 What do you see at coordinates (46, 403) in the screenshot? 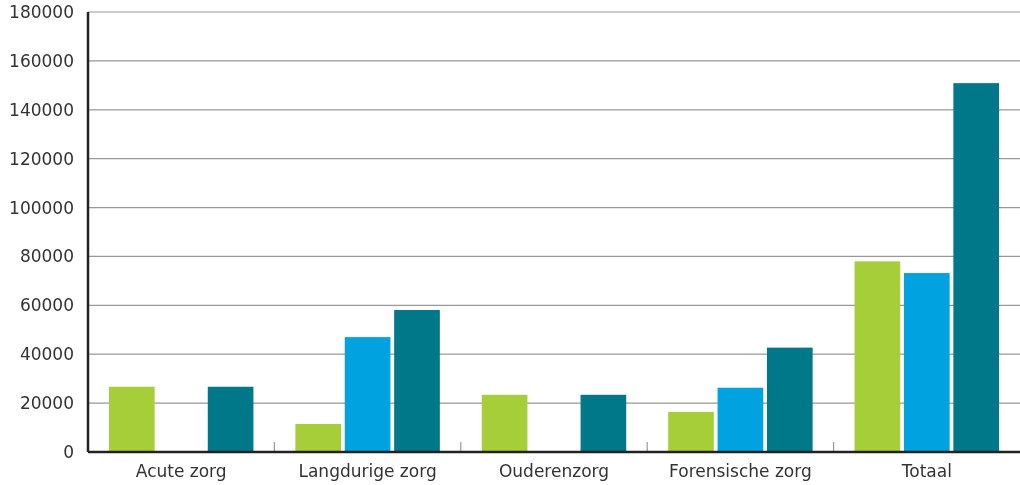
I see `y-tick-label: 20000` at bounding box center [46, 403].